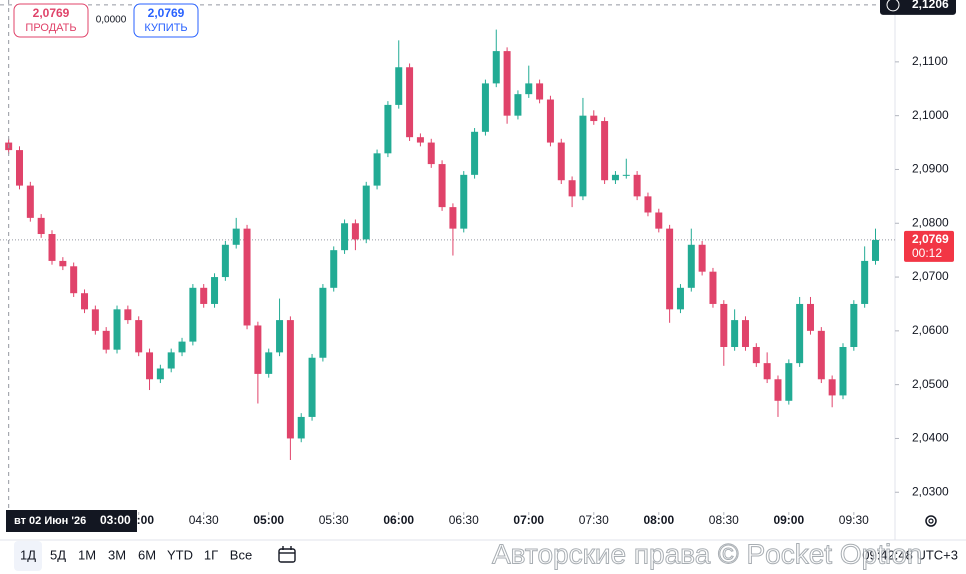  I want to click on range-button: Все, so click(241, 554).